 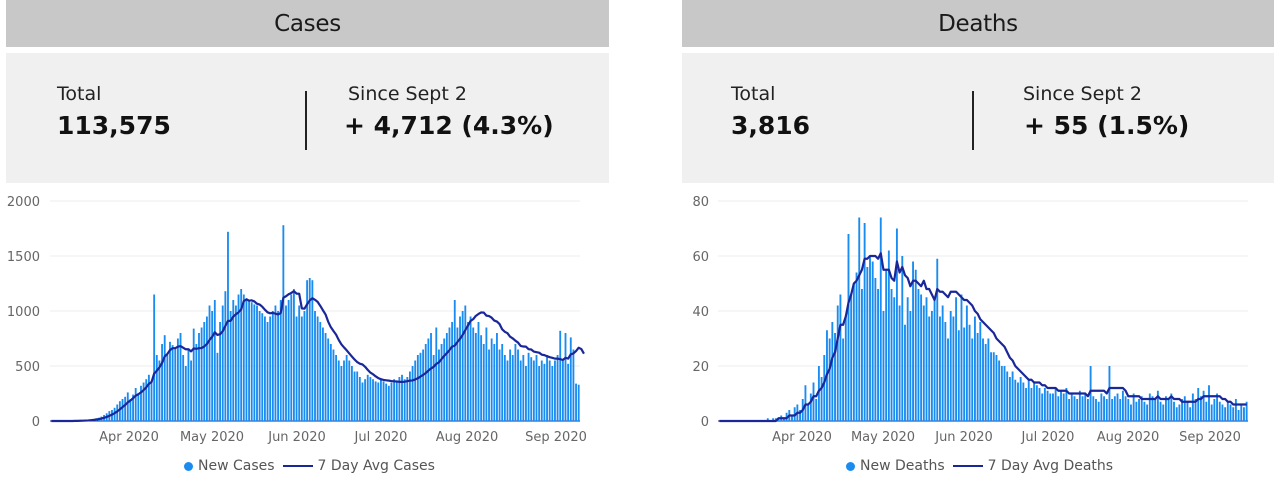 What do you see at coordinates (978, 118) in the screenshot?
I see `deaths-summary: Total 3,816 Since Sept 2 + 55 (1.5%)` at bounding box center [978, 118].